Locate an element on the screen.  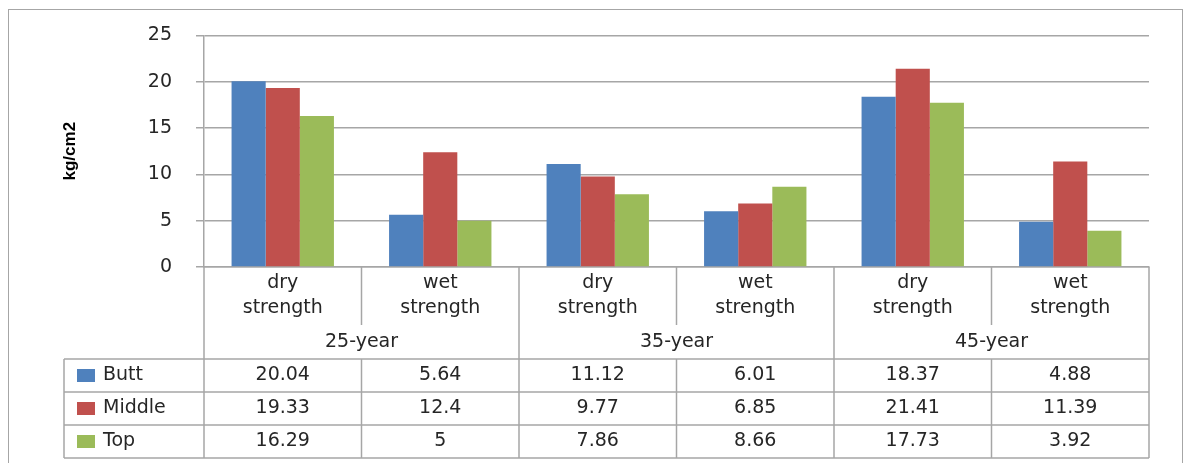
data-label: 21.41 is located at coordinates (912, 406).